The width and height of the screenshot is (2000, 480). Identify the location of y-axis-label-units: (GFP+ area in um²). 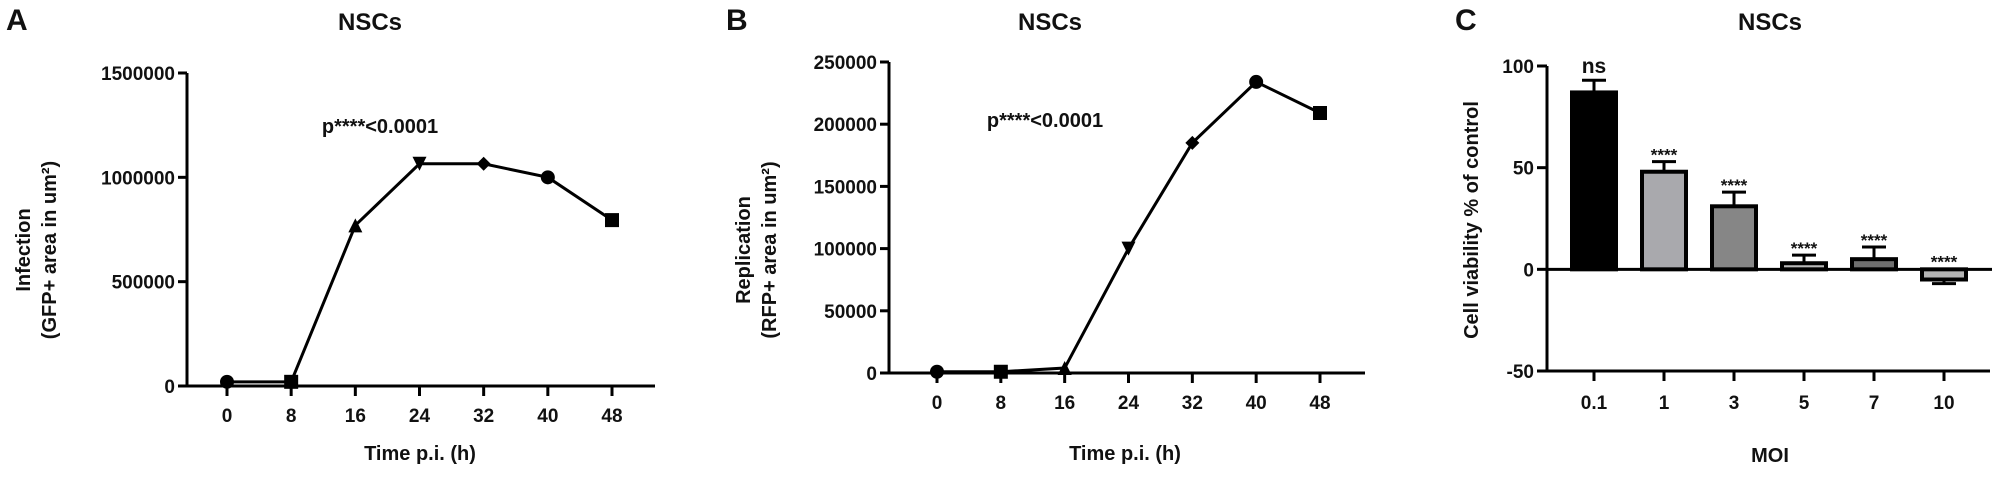
(50, 250).